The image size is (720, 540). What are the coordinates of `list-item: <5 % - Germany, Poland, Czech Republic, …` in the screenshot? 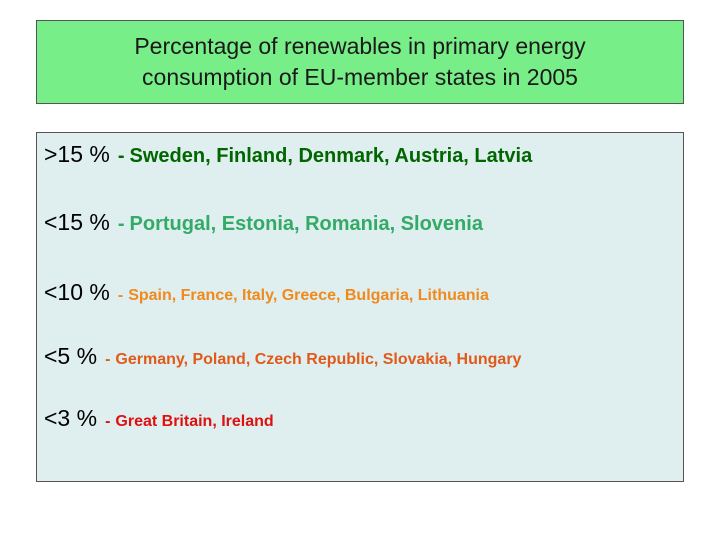 It's located at (282, 356).